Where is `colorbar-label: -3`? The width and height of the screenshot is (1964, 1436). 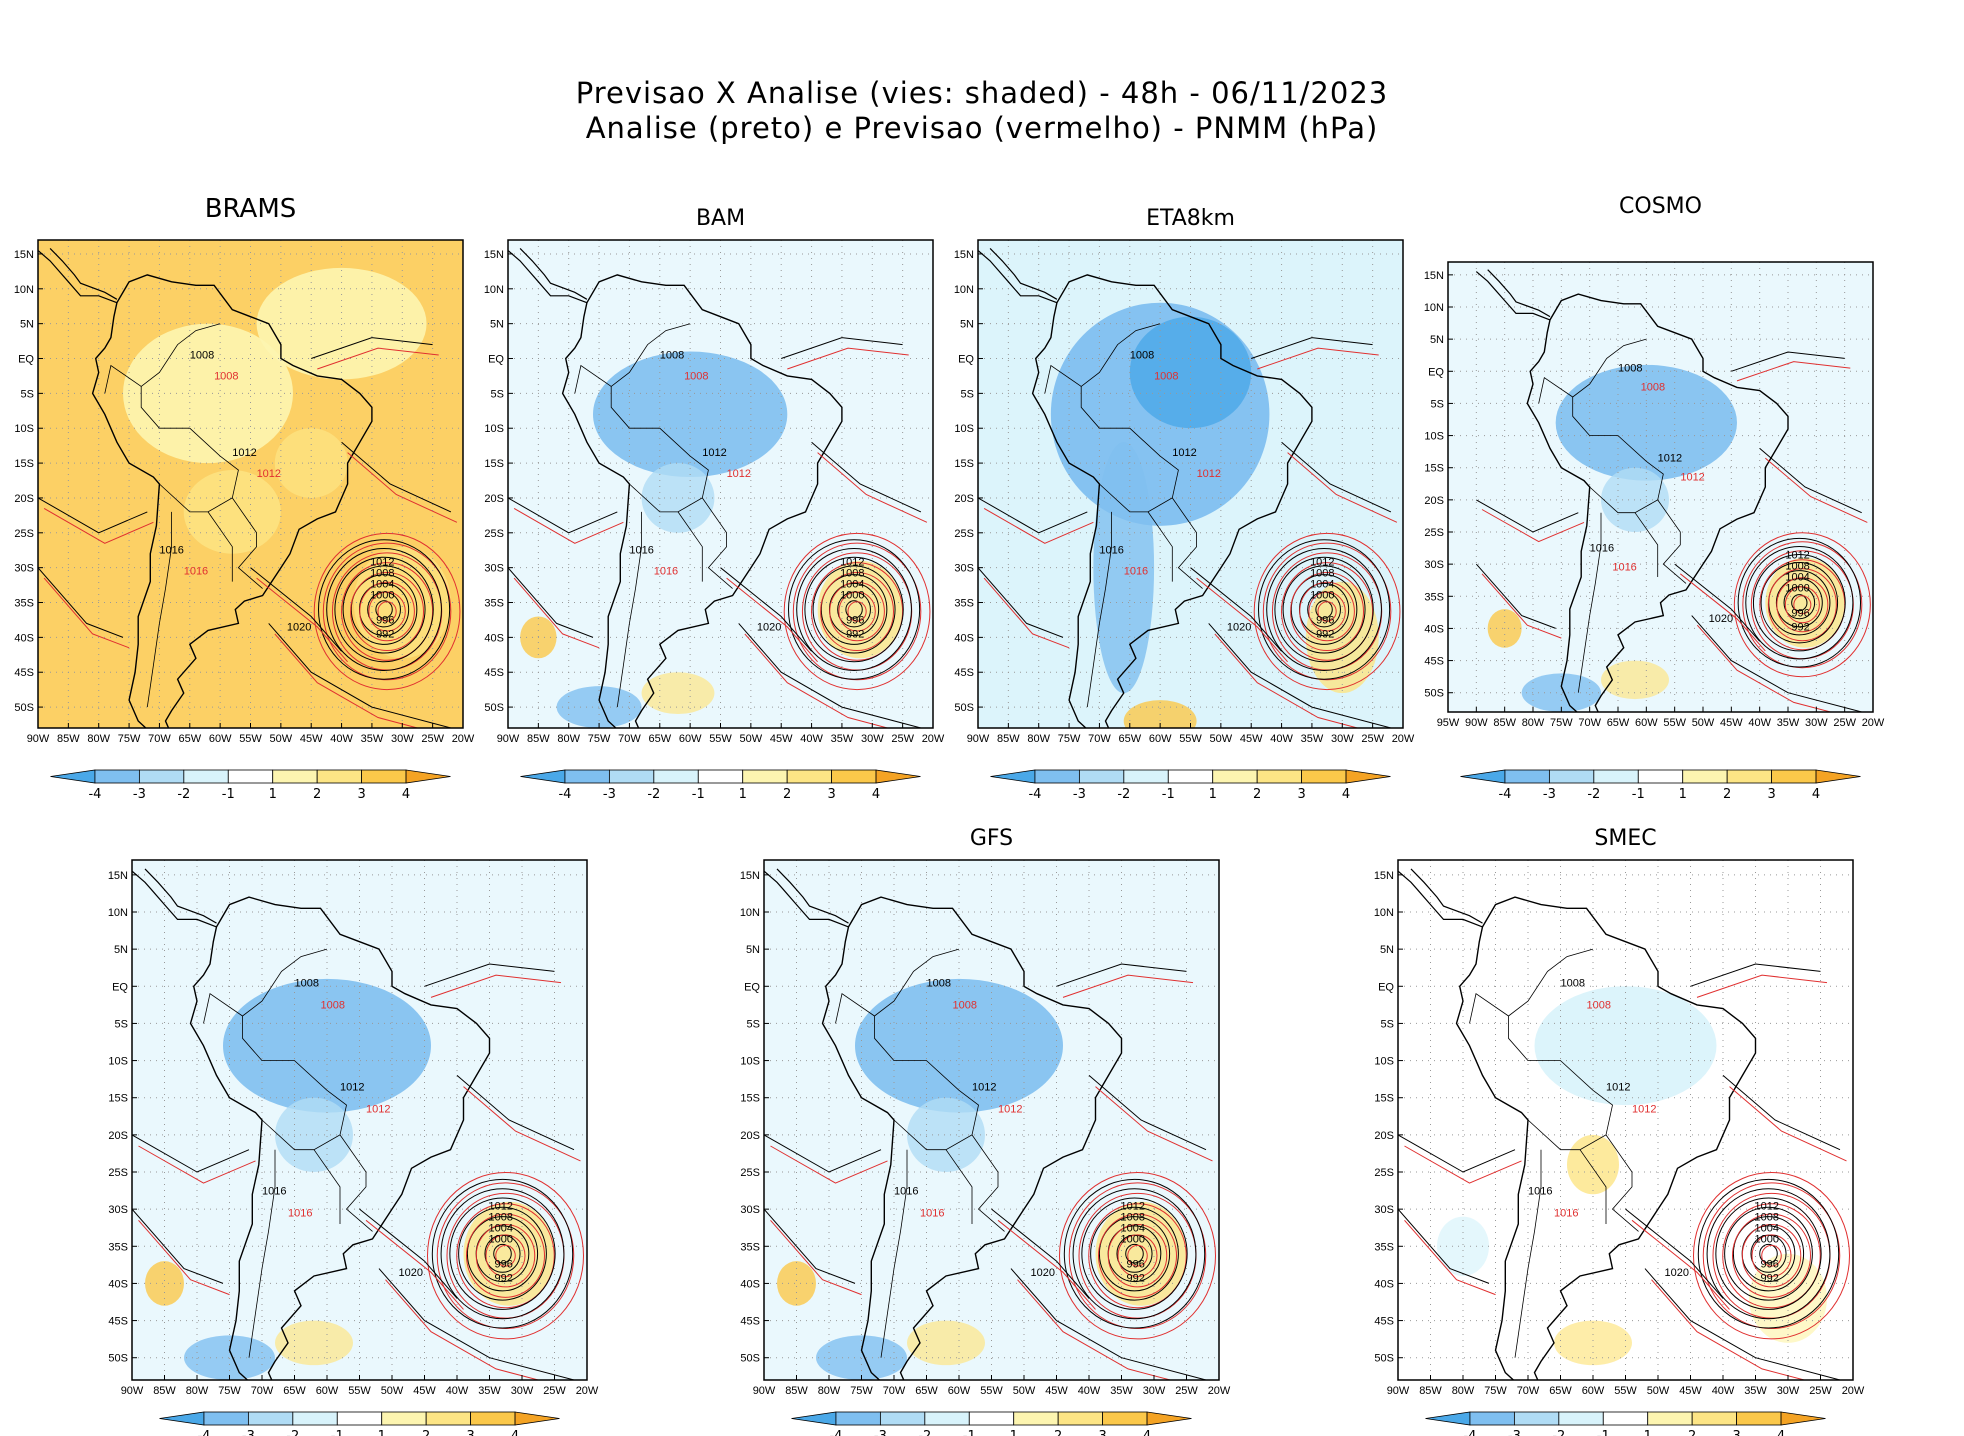
colorbar-label: -3 is located at coordinates (1549, 794).